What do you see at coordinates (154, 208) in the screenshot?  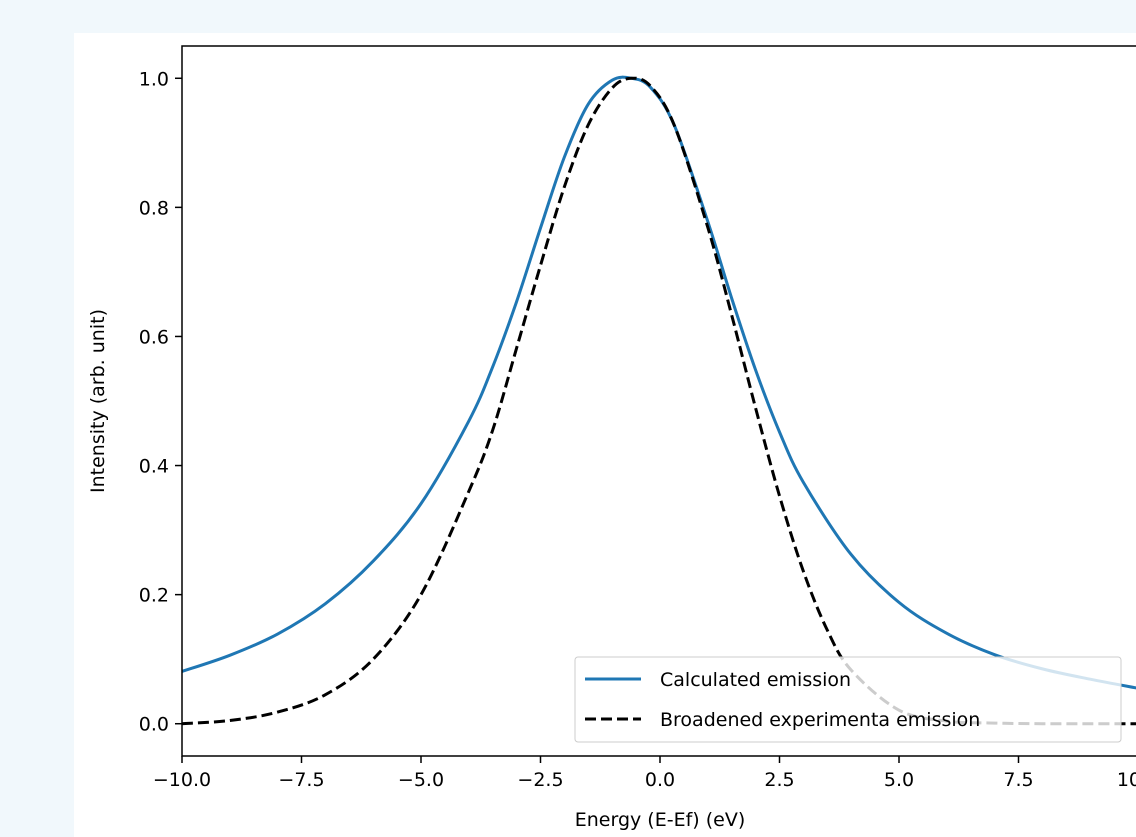 I see `y-tick-label: 0.8` at bounding box center [154, 208].